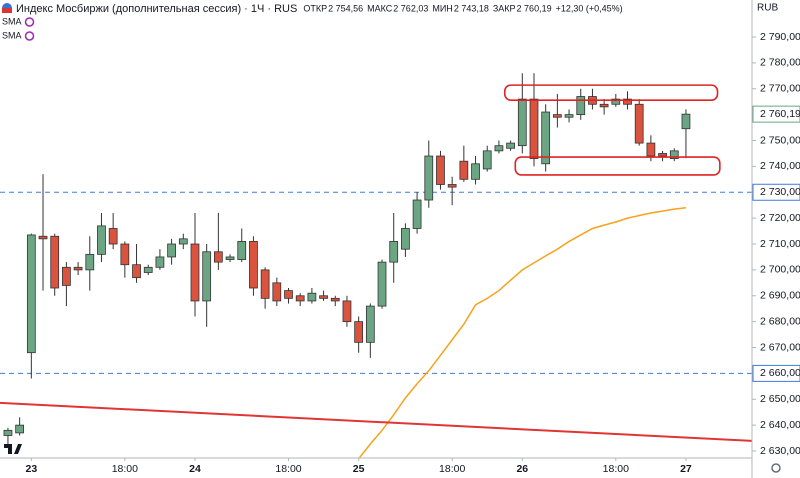 This screenshot has width=800, height=478. What do you see at coordinates (442, 8) in the screenshot?
I see `ohlc-label: МИН` at bounding box center [442, 8].